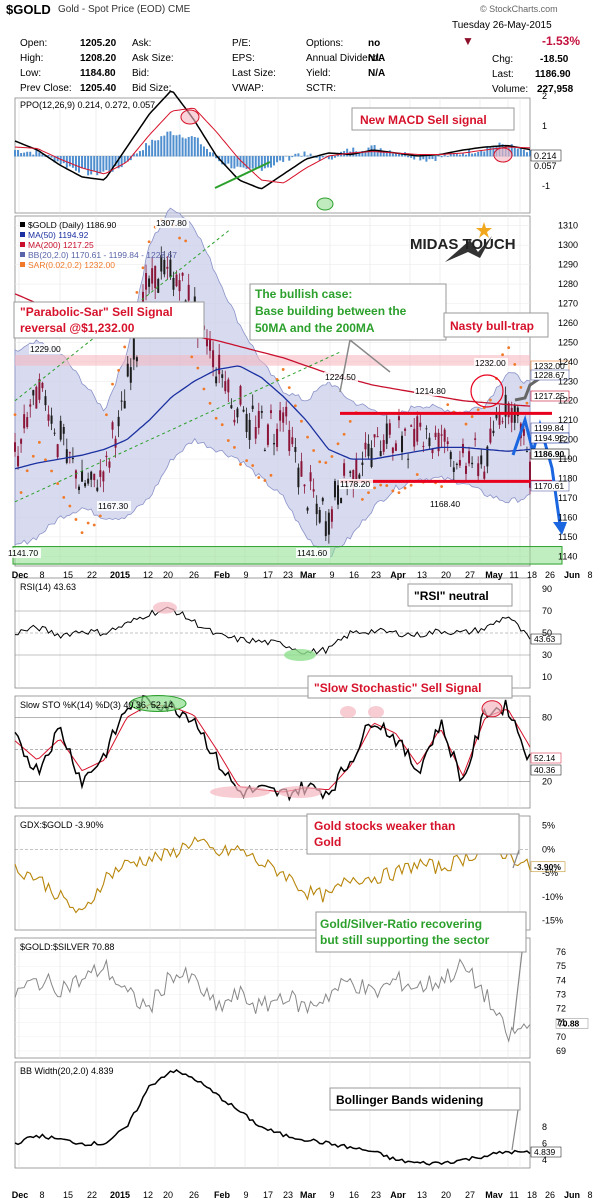 Image resolution: width=600 pixels, height=1198 pixels. What do you see at coordinates (113, 506) in the screenshot?
I see `point-label: 1167.30` at bounding box center [113, 506].